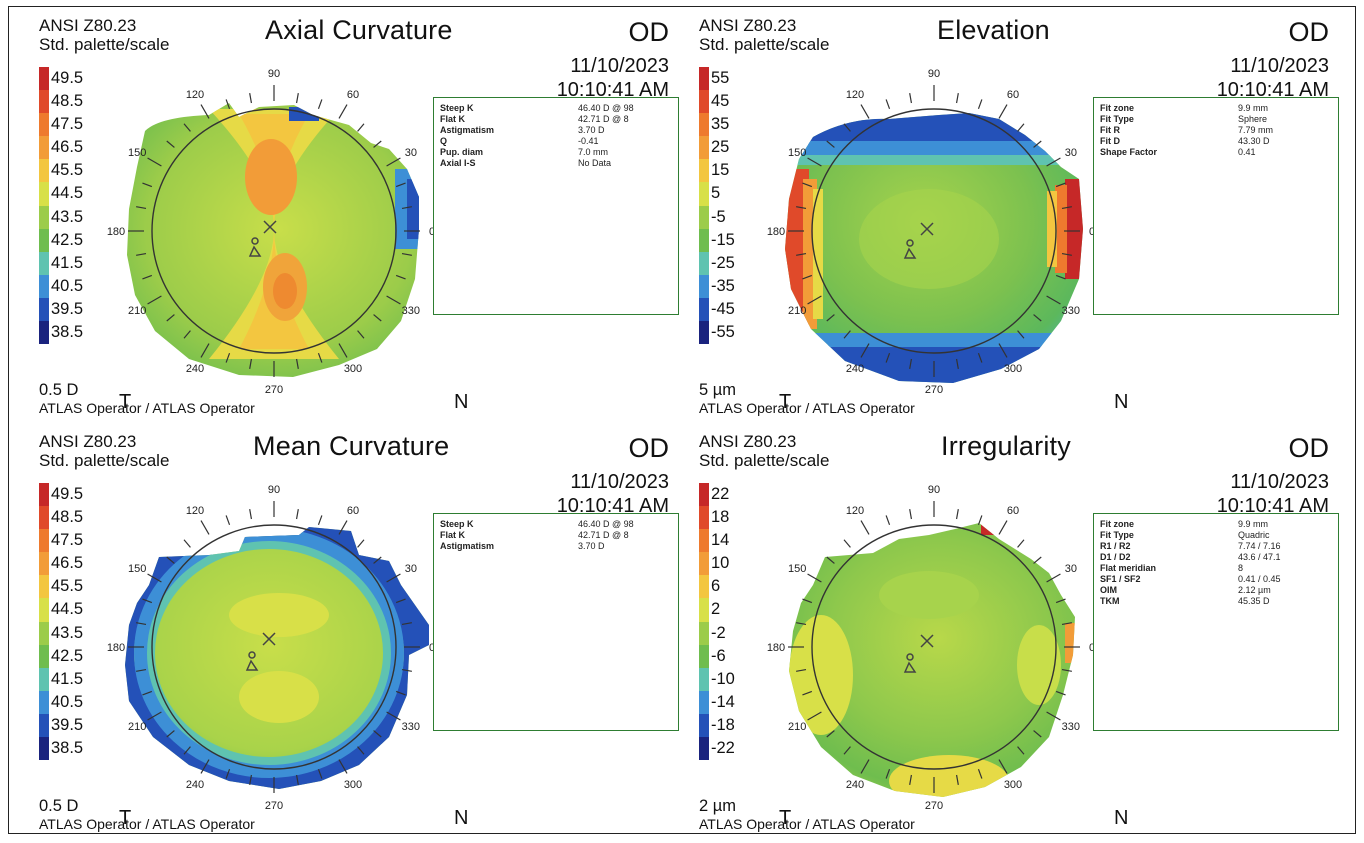 The width and height of the screenshot is (1364, 843). What do you see at coordinates (649, 32) in the screenshot?
I see `eye-label: OD` at bounding box center [649, 32].